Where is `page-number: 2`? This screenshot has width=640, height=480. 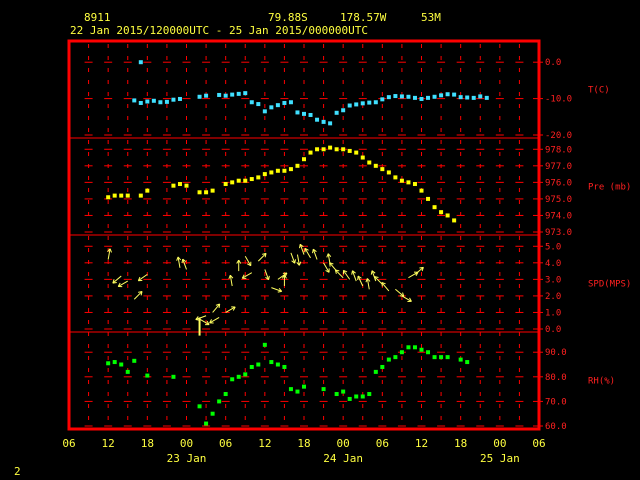
page-number: 2 is located at coordinates (17, 471).